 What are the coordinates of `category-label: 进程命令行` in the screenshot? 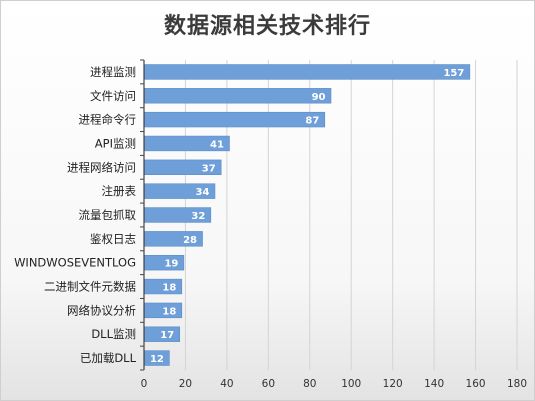 It's located at (108, 120).